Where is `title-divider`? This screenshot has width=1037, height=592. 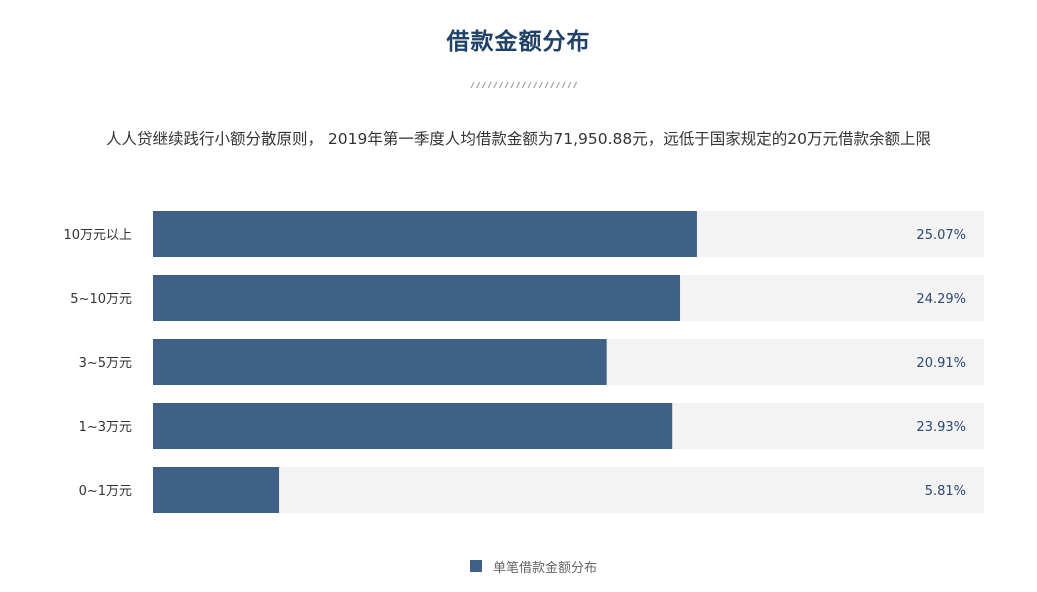 title-divider is located at coordinates (524, 85).